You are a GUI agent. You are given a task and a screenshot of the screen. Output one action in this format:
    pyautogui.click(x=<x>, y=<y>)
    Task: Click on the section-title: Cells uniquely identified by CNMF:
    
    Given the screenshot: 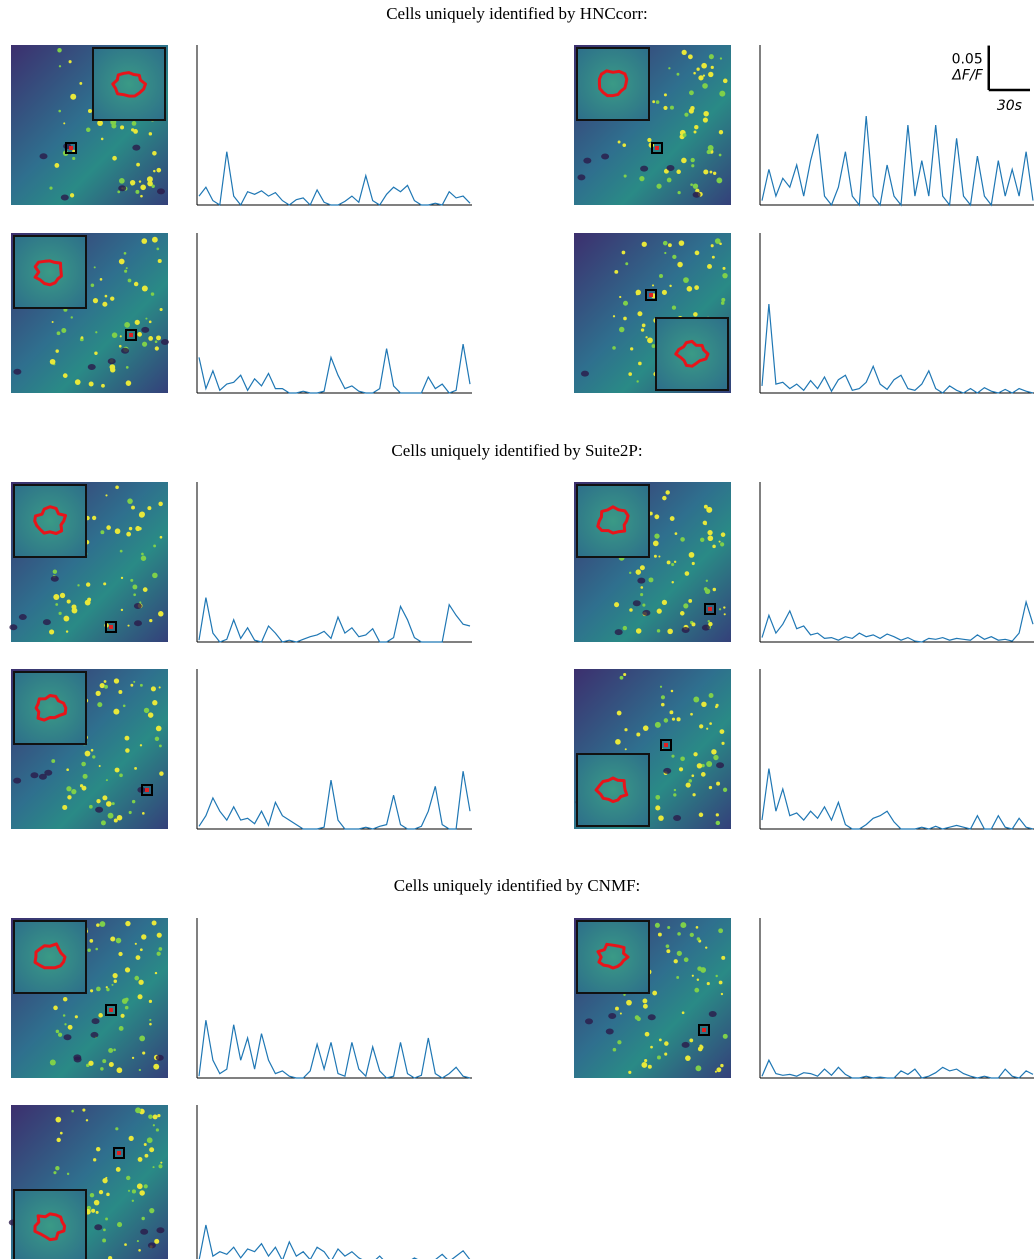 What is the action you would take?
    pyautogui.click(x=517, y=885)
    